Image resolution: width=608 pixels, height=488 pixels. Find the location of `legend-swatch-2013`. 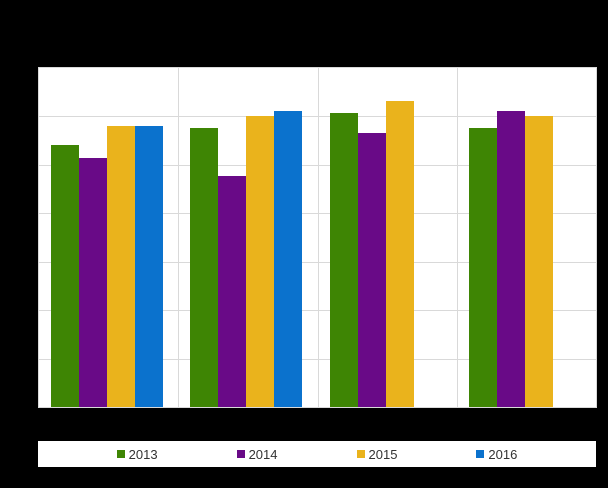

legend-swatch-2013 is located at coordinates (120, 454).